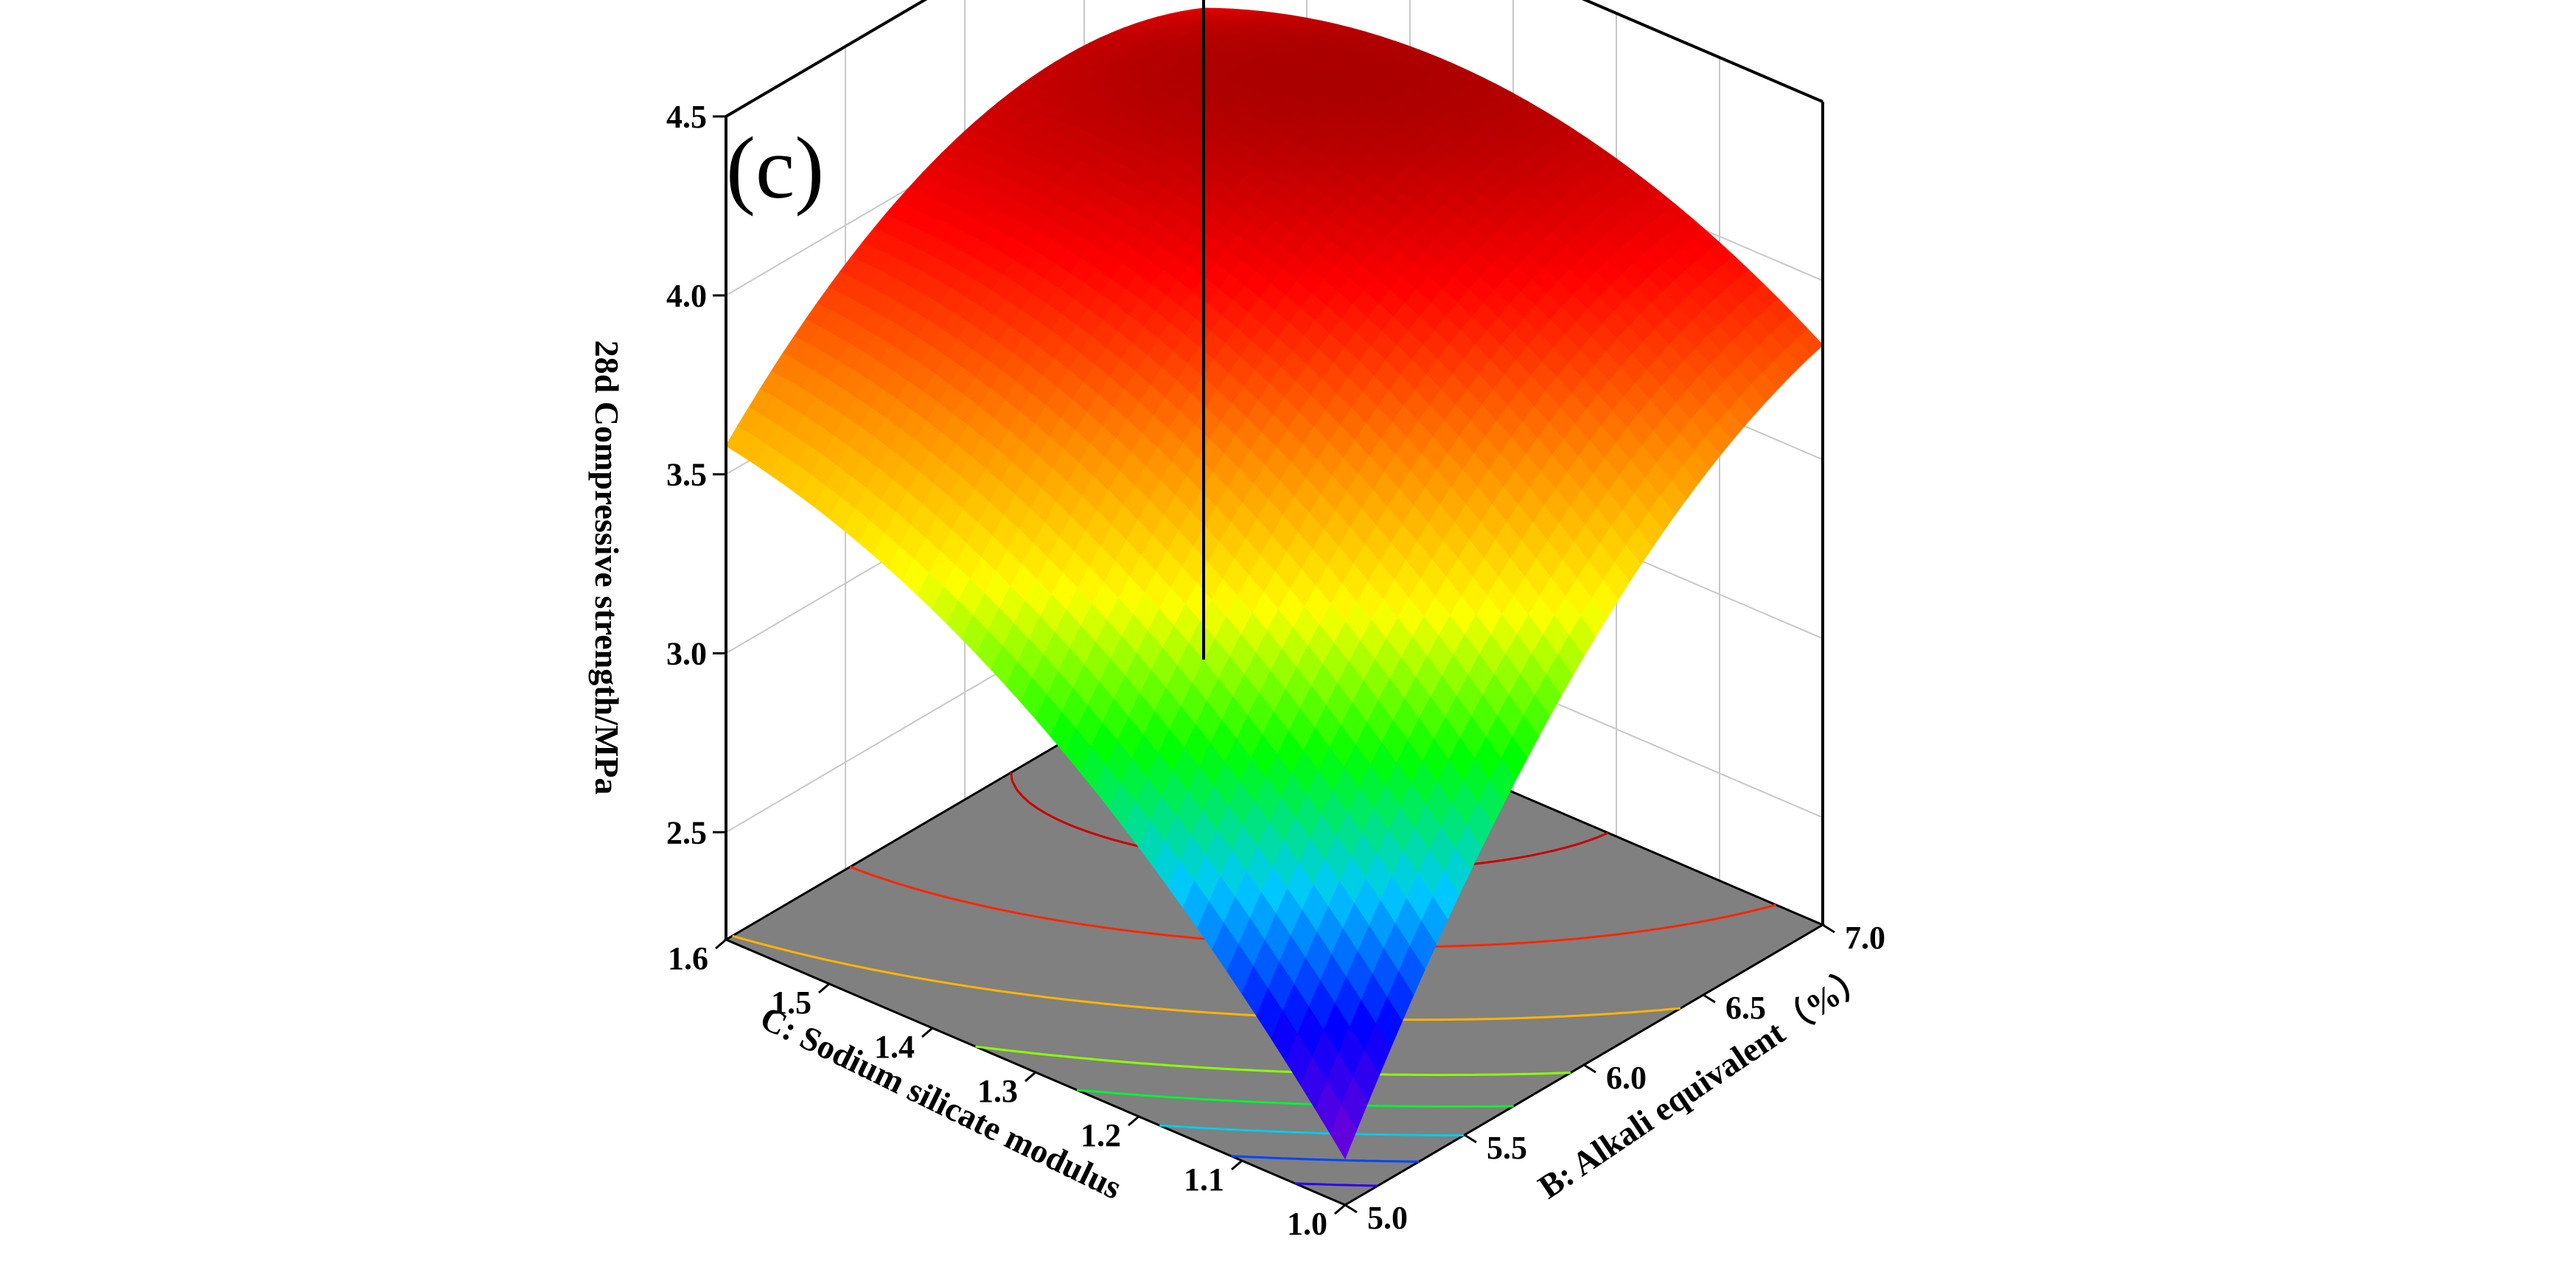 This screenshot has height=1272, width=2576. What do you see at coordinates (686, 475) in the screenshot?
I see `z-tick-label: 3.5` at bounding box center [686, 475].